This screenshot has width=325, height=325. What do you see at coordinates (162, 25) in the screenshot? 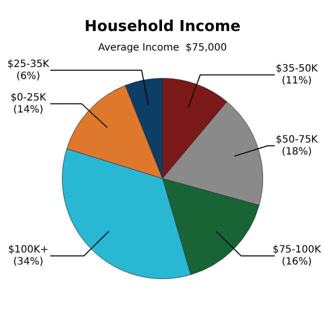
I see `chart-title: Household Income` at bounding box center [162, 25].